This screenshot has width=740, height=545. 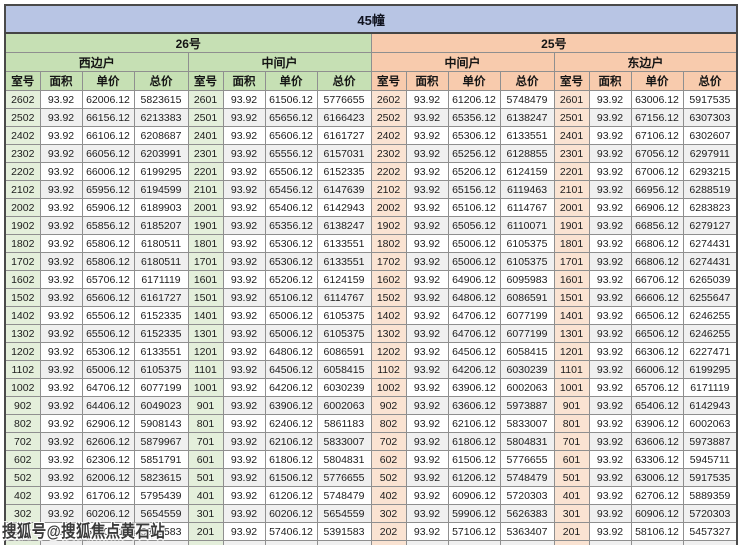 I want to click on total-price-cell: 6166423, so click(x=344, y=117).